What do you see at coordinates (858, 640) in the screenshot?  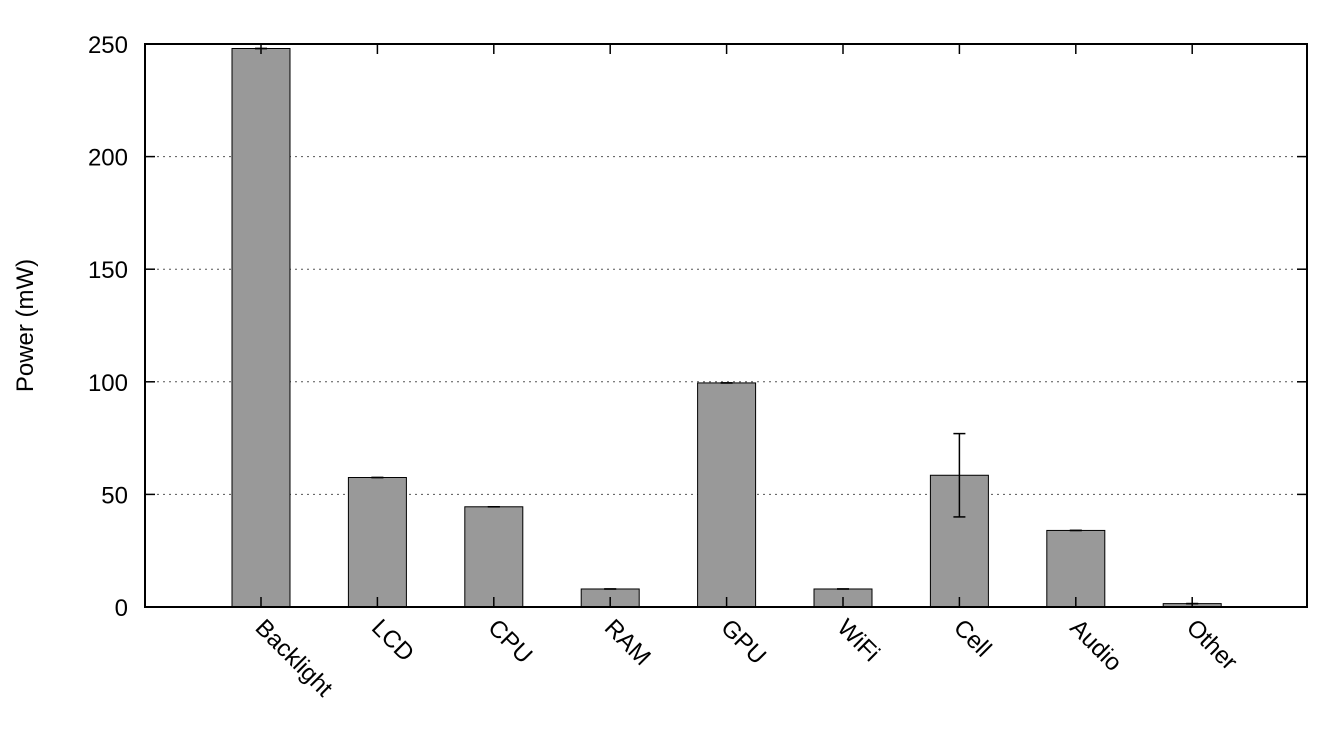 I see `x-tick-label: WiFi` at bounding box center [858, 640].